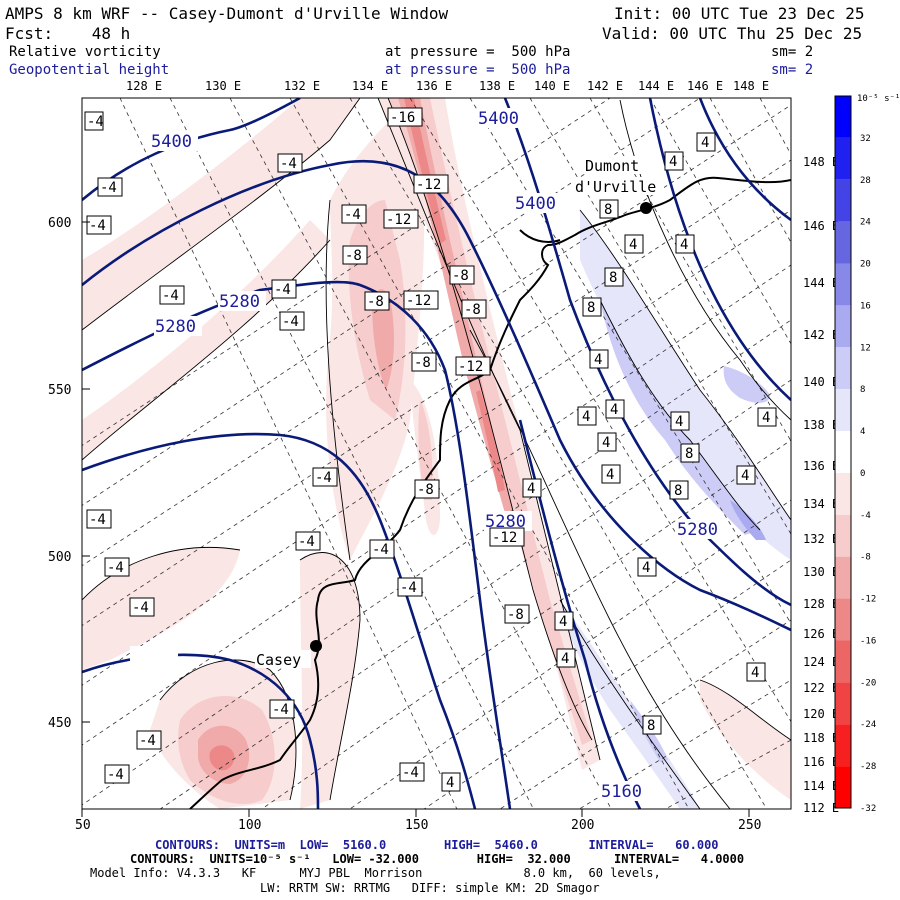 The height and width of the screenshot is (900, 900). I want to click on lon-label: 130 E, so click(223, 86).